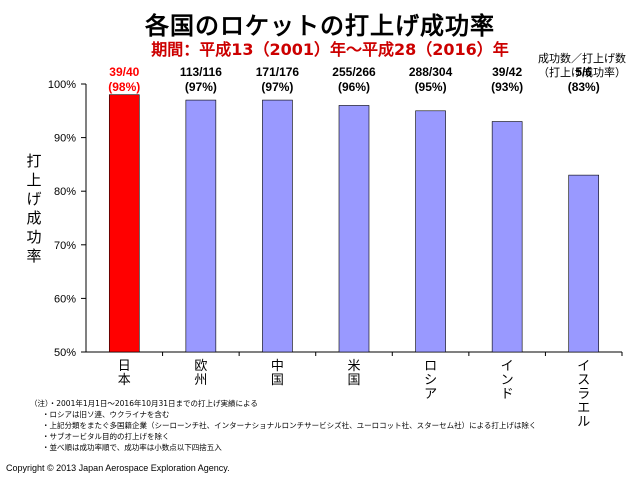 The width and height of the screenshot is (640, 480). Describe the element at coordinates (124, 380) in the screenshot. I see `x-tick-label-char: 本` at that location.